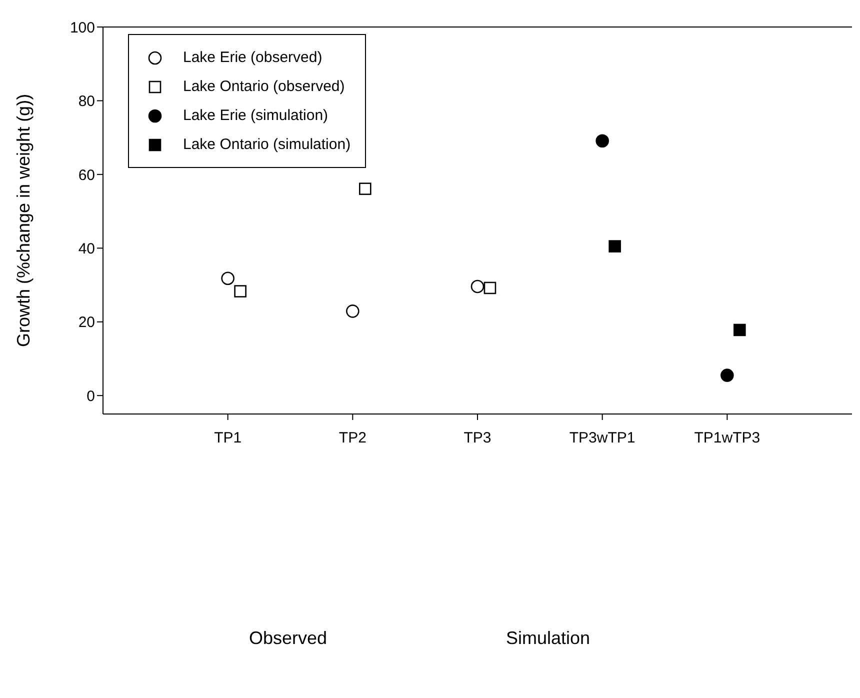 The image size is (860, 698). Describe the element at coordinates (352, 438) in the screenshot. I see `x-tick-label: TP2` at that location.